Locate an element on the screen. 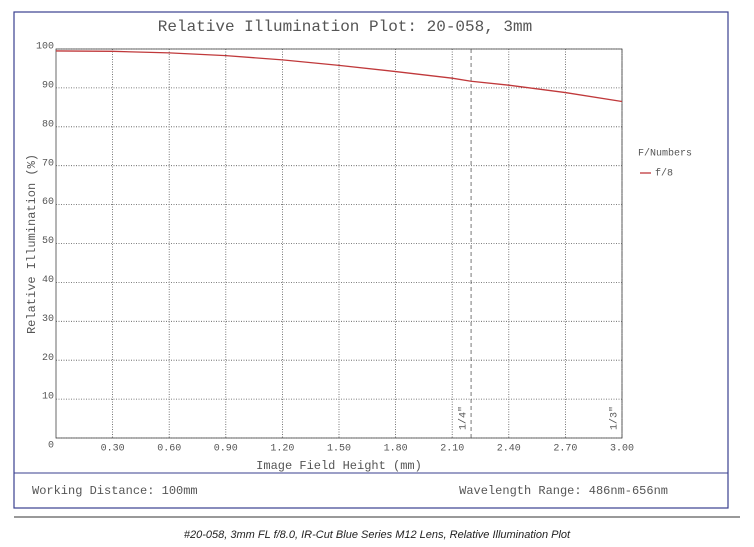  legend-title: F/Numbers is located at coordinates (665, 154).